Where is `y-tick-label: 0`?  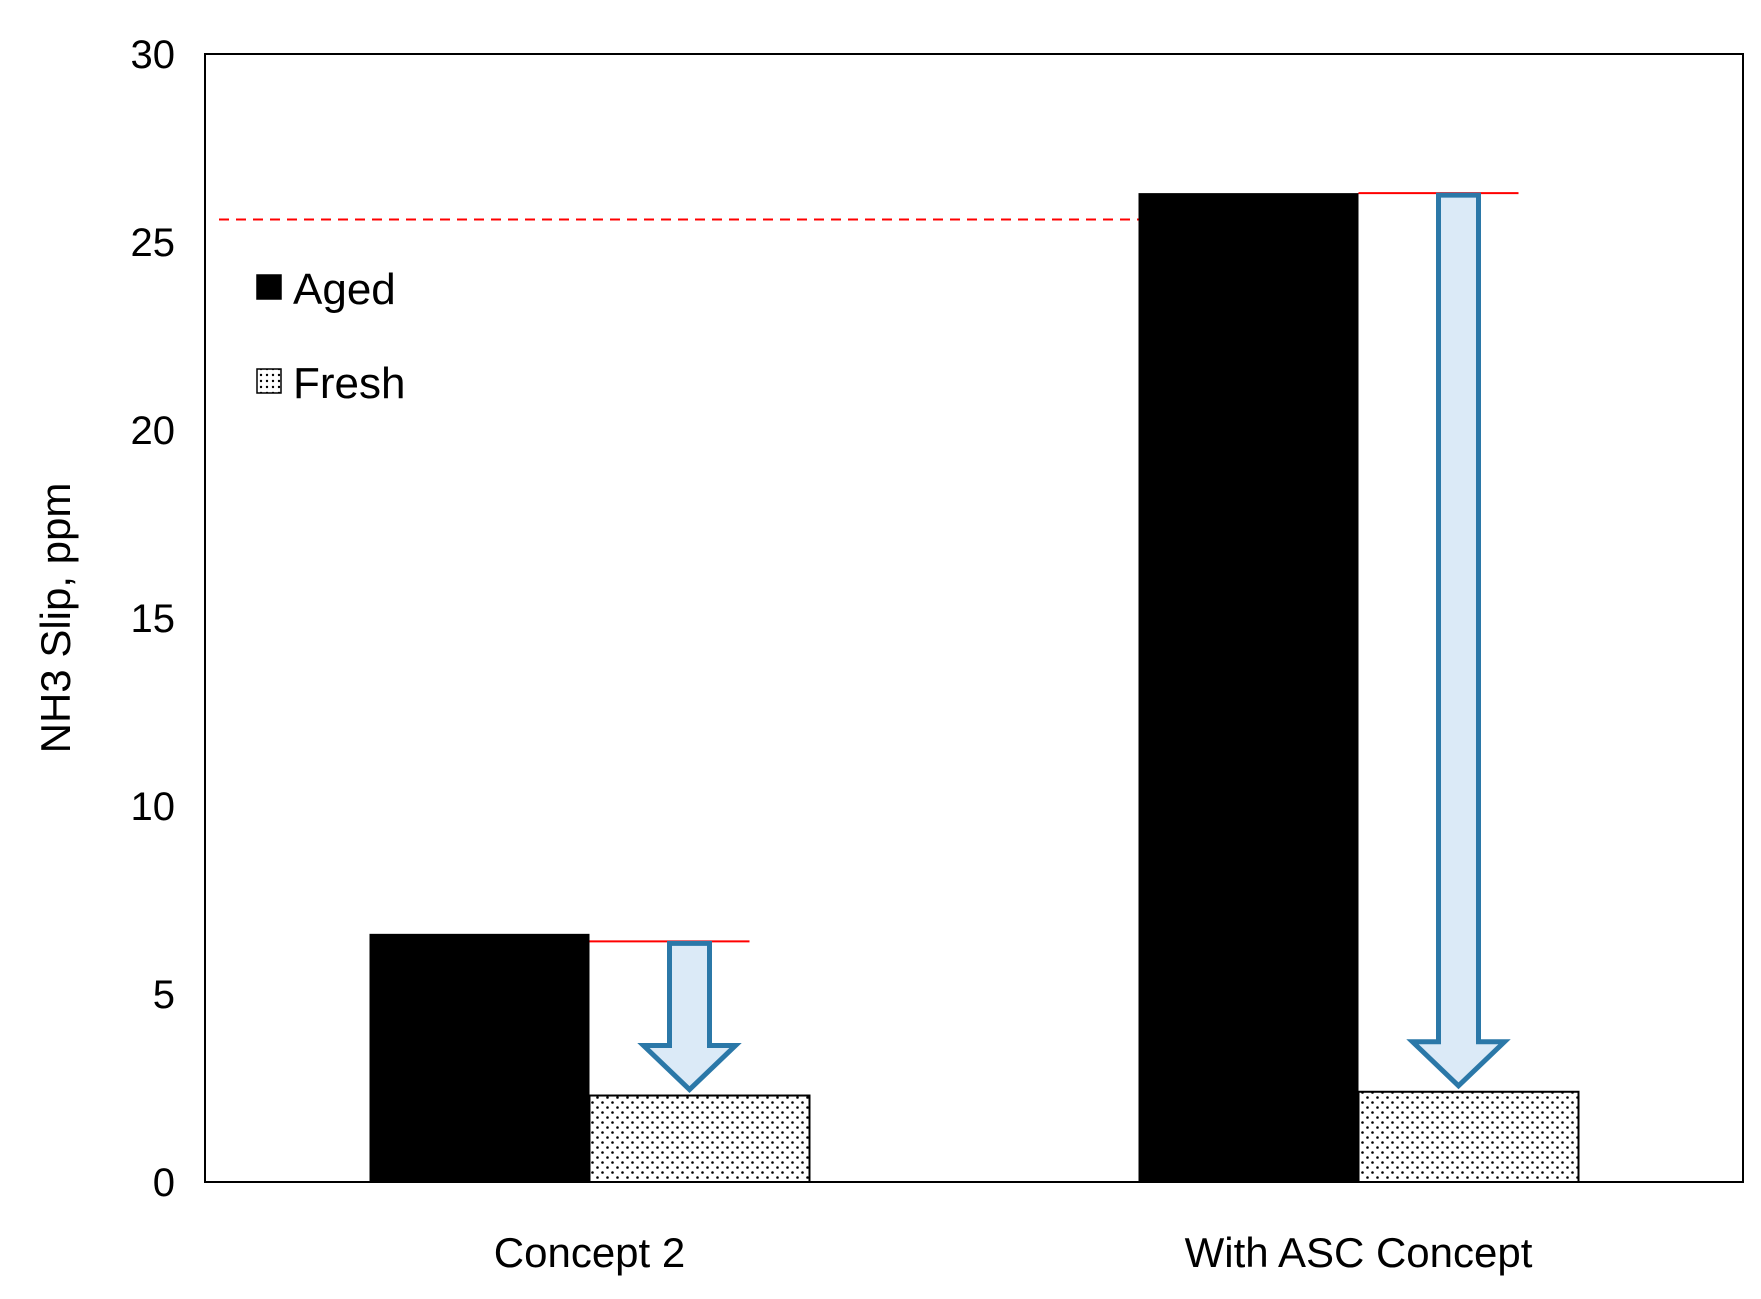
y-tick-label: 0 is located at coordinates (164, 1183).